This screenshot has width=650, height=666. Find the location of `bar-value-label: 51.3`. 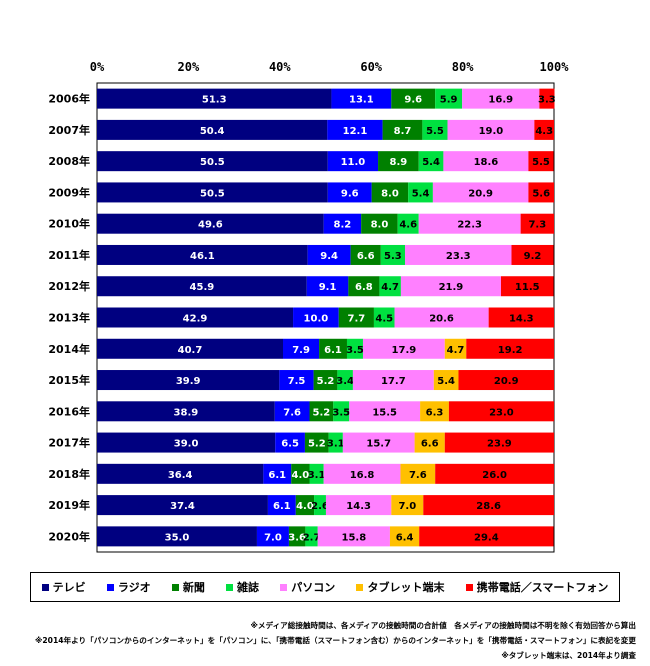

bar-value-label: 51.3 is located at coordinates (214, 100).